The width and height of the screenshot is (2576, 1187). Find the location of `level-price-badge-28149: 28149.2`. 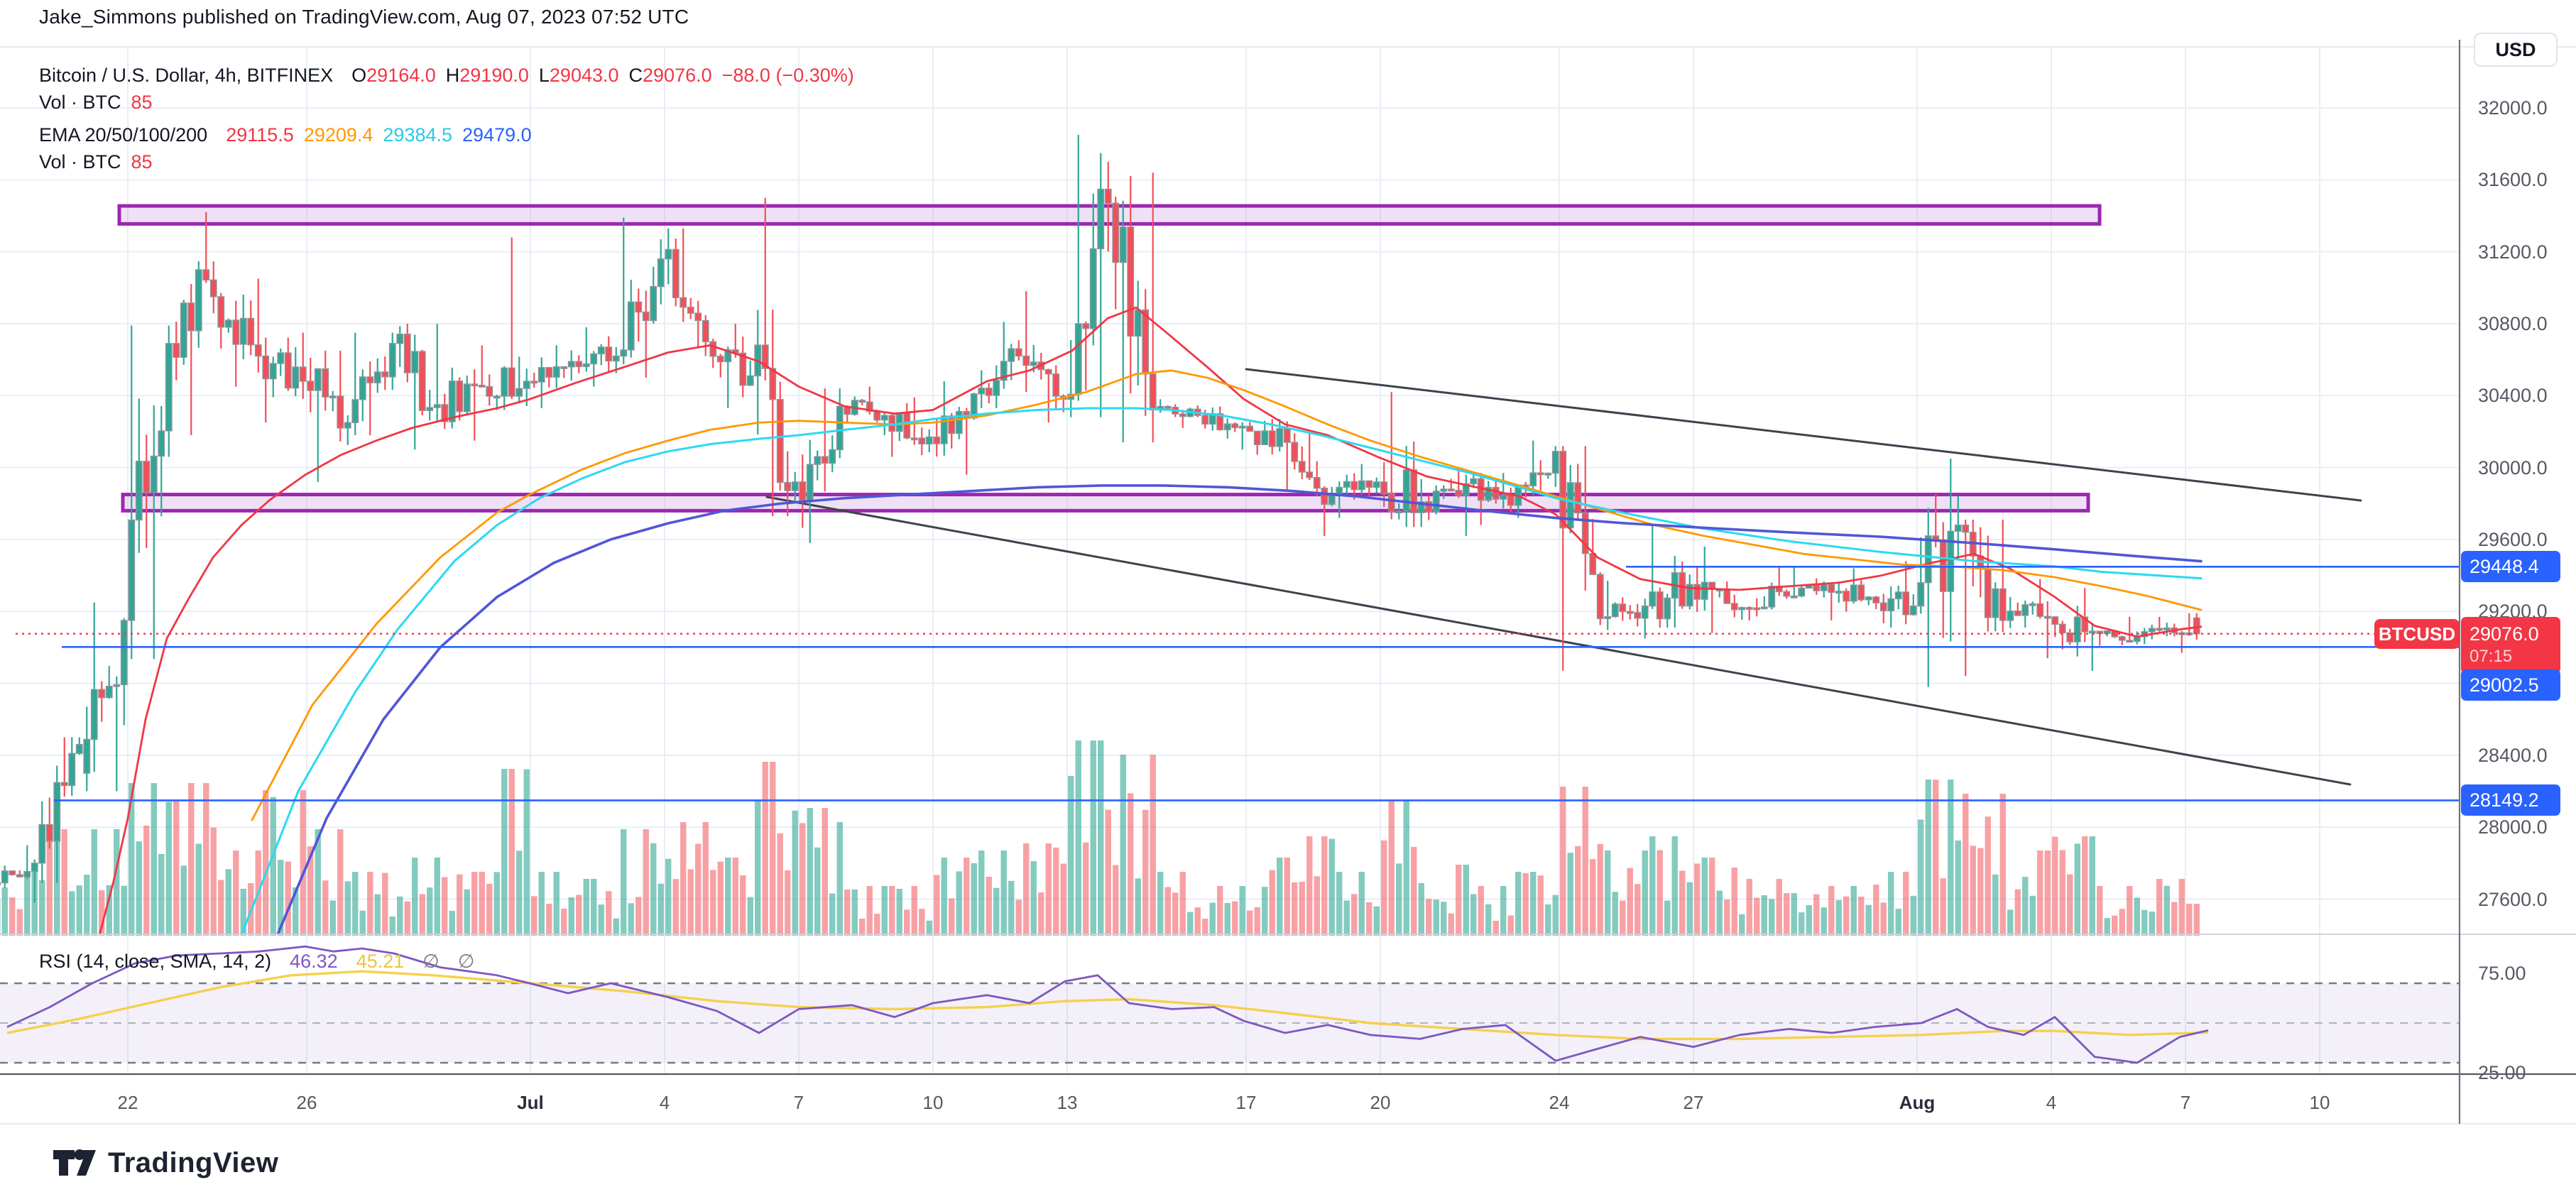

level-price-badge-28149: 28149.2 is located at coordinates (2510, 800).